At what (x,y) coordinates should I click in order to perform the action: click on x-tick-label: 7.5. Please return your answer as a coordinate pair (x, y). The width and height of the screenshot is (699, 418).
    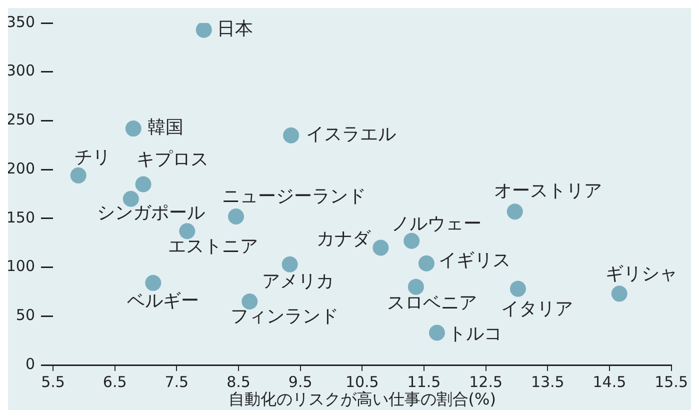
    Looking at the image, I should click on (176, 381).